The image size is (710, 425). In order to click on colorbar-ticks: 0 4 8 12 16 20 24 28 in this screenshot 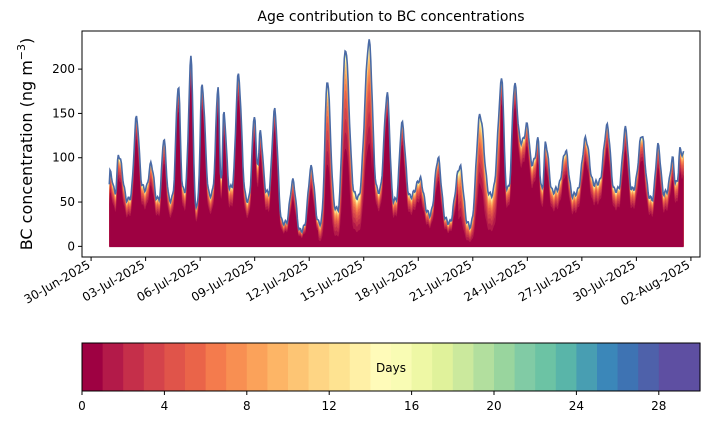, I will do `click(372, 402)`.